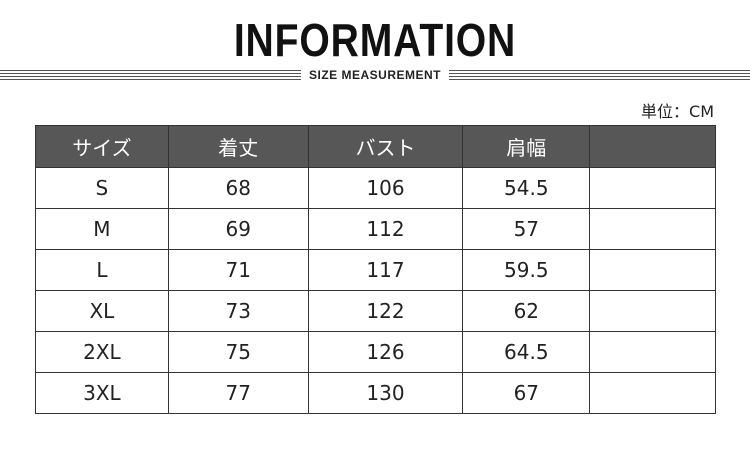 The width and height of the screenshot is (750, 461). Describe the element at coordinates (102, 229) in the screenshot. I see `table-cell: M` at that location.